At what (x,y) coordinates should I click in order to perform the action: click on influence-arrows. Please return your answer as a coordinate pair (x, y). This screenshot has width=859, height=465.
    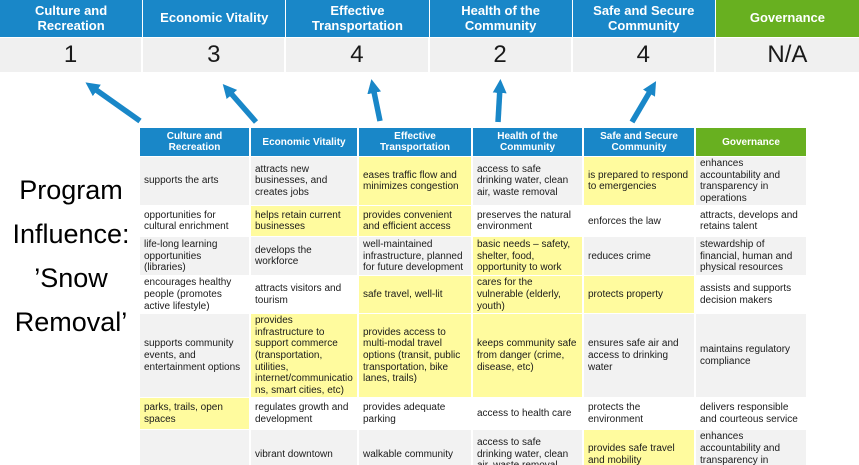
    Looking at the image, I should click on (371, 101).